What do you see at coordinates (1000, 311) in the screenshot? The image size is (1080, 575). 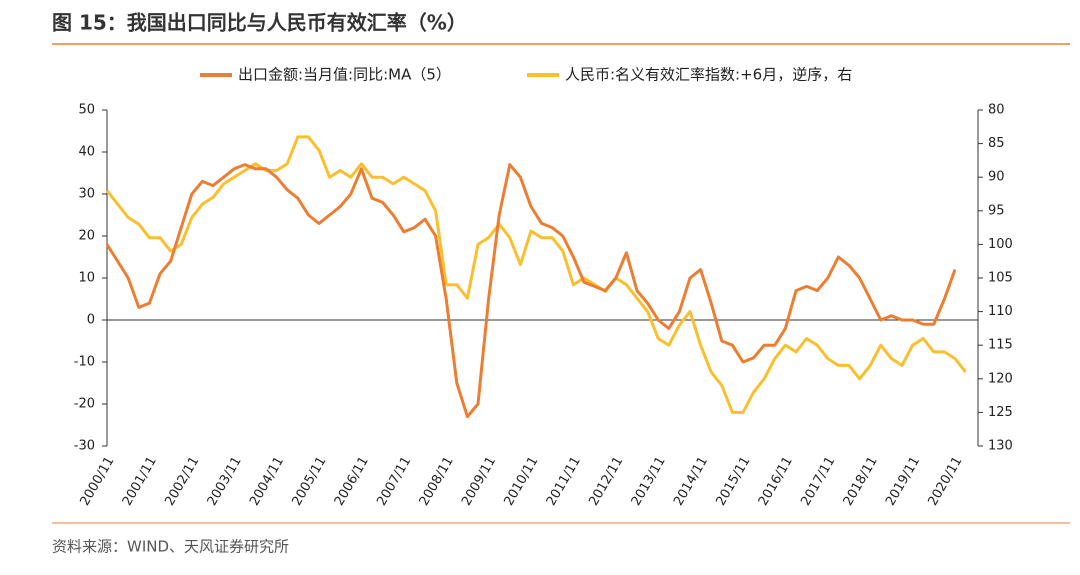 I see `y2-tick-label: 110` at bounding box center [1000, 311].